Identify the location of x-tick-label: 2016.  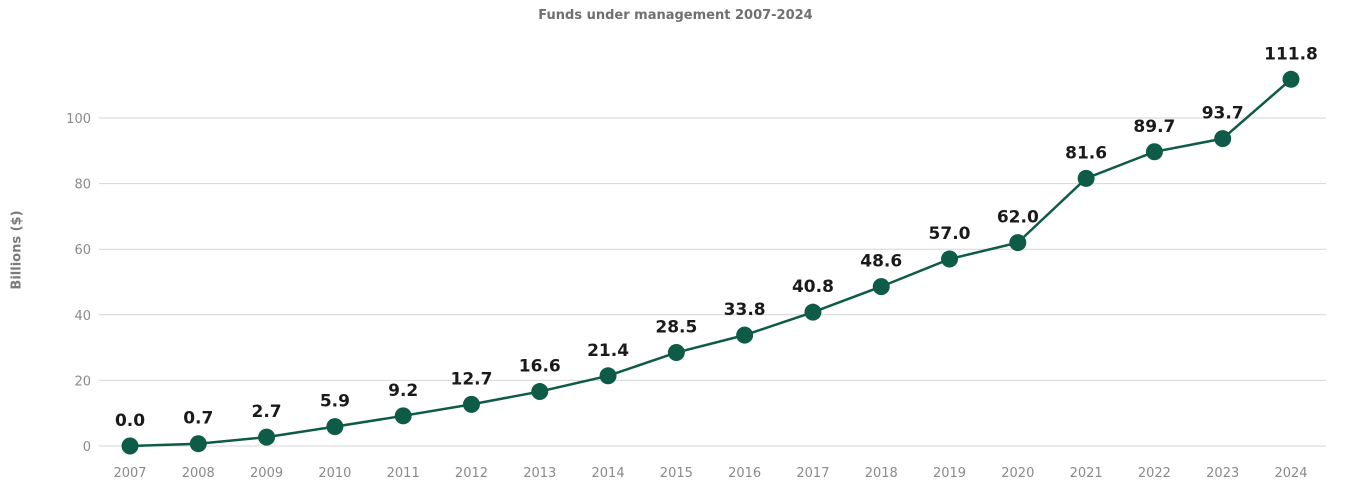
(744, 473).